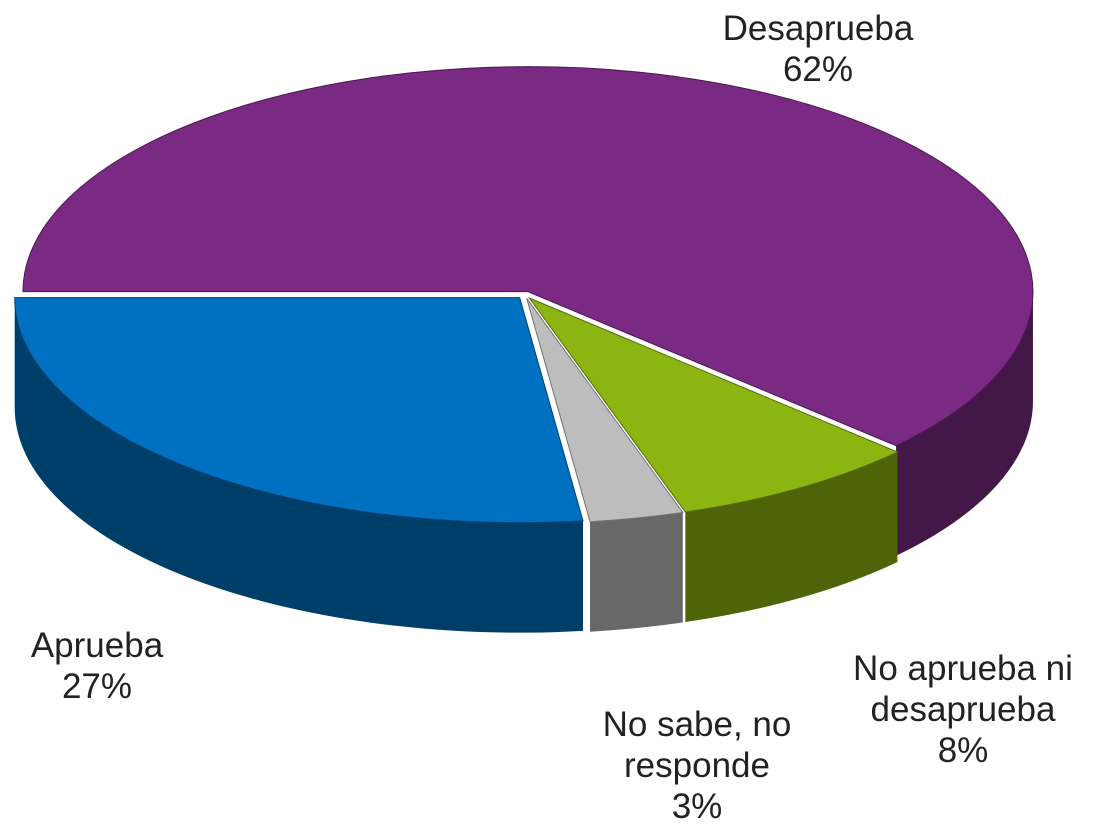 The height and width of the screenshot is (838, 1094). Describe the element at coordinates (697, 806) in the screenshot. I see `value-label: 3%` at that location.